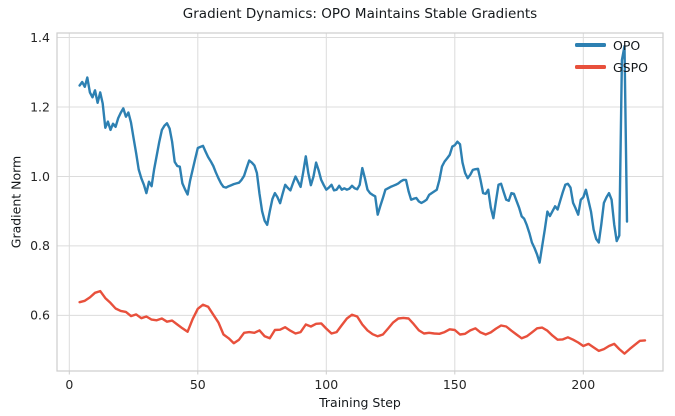 The width and height of the screenshot is (675, 416). What do you see at coordinates (40, 176) in the screenshot?
I see `y-tick-label: 1.0` at bounding box center [40, 176].